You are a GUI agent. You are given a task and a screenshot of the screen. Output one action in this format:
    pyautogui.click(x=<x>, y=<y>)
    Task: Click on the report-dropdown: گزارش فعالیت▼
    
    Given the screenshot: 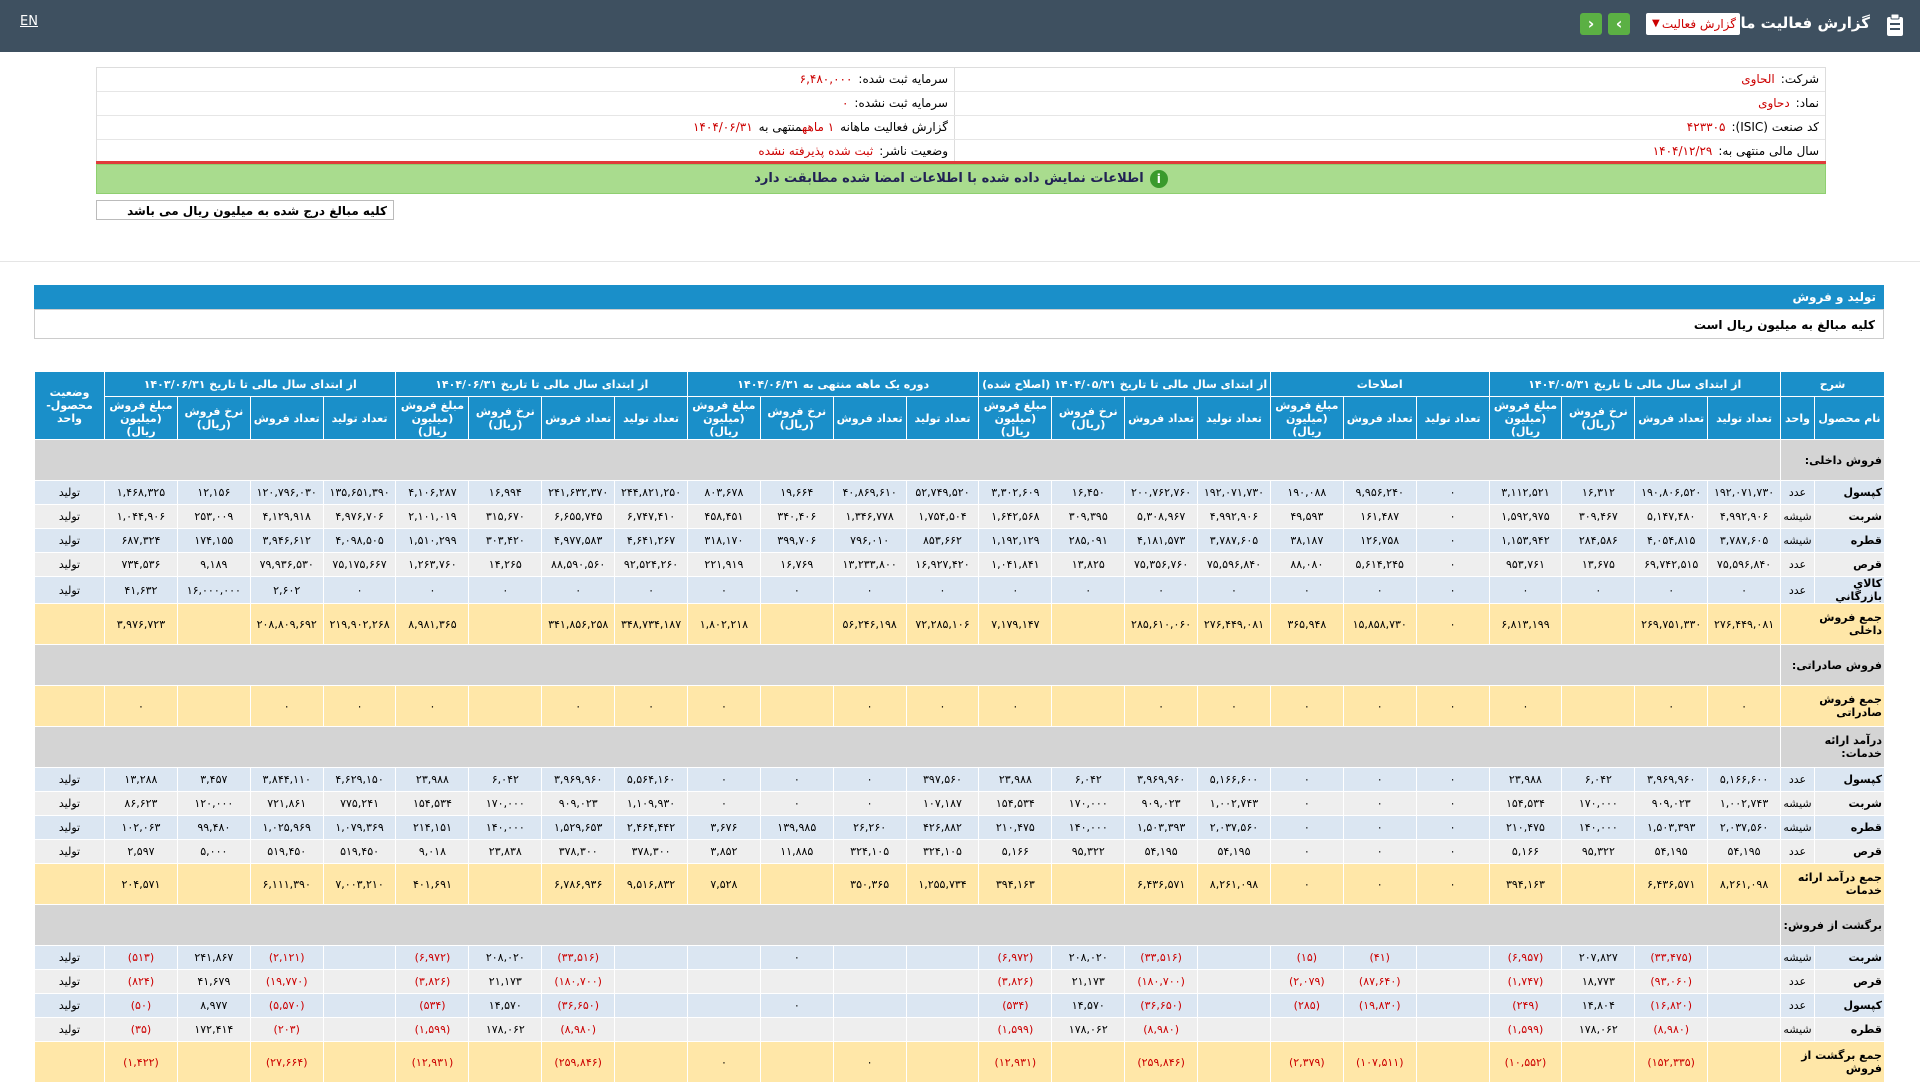 What is the action you would take?
    pyautogui.click(x=1693, y=24)
    